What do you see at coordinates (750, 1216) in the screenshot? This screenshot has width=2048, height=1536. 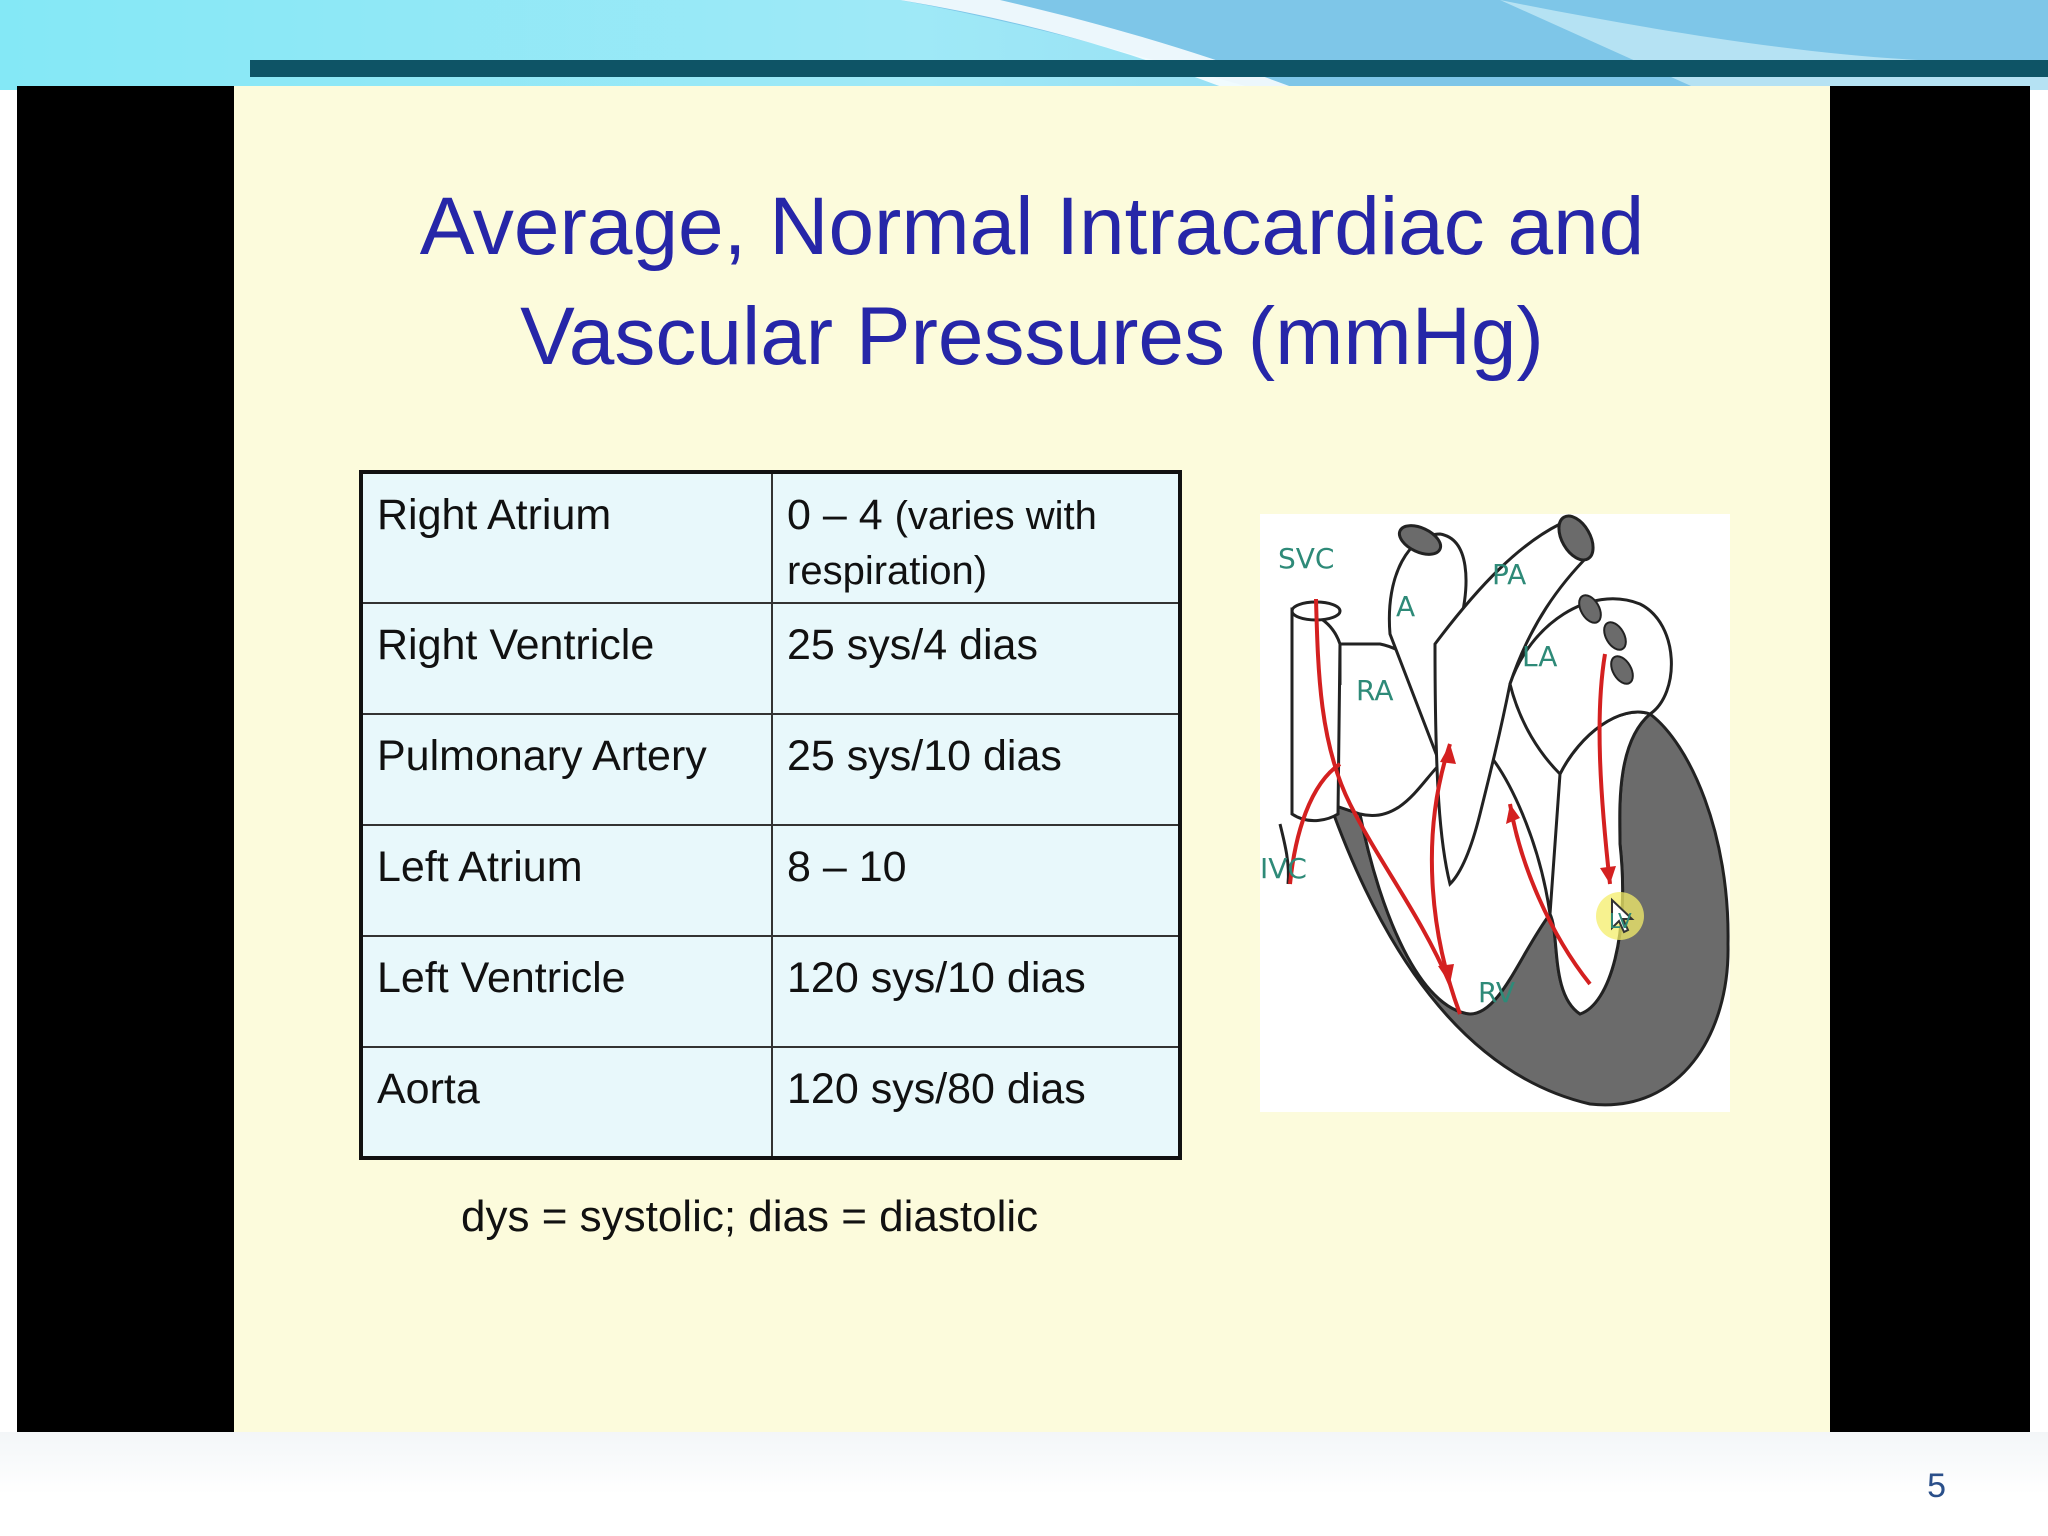 I see `footnote: dys = systolic; dias = diastolic` at bounding box center [750, 1216].